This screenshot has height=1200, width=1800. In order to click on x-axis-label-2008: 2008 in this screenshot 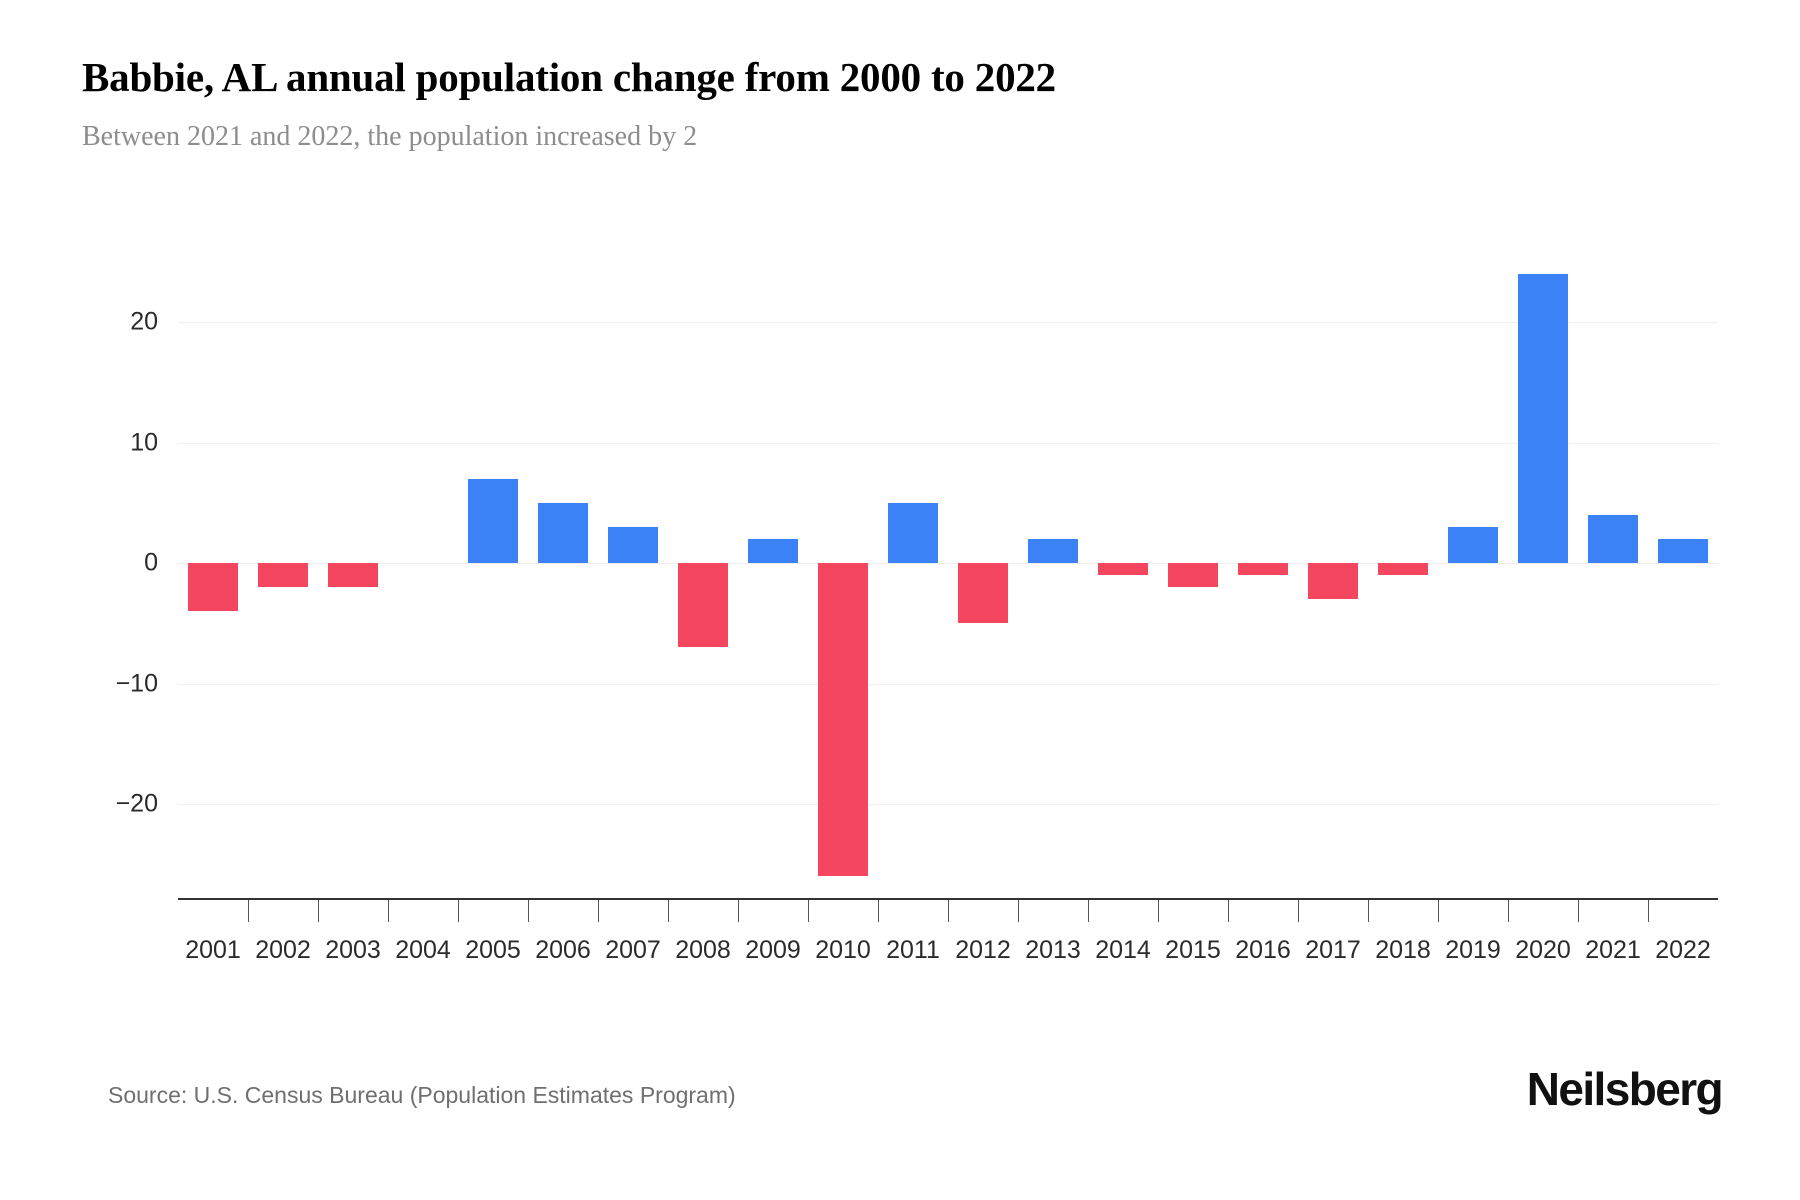, I will do `click(703, 950)`.